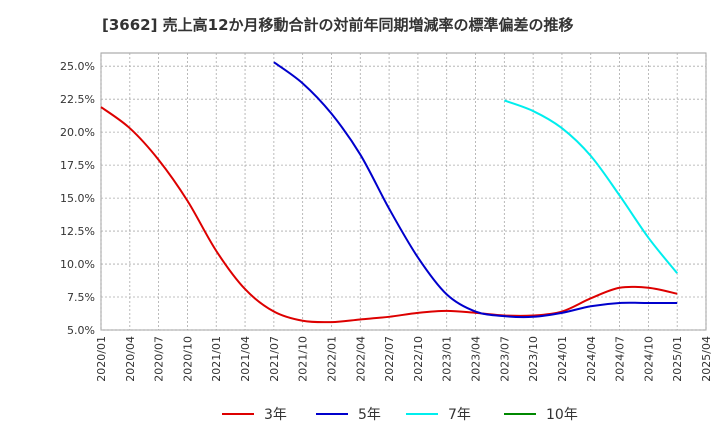 This screenshot has width=720, height=440. I want to click on legend-label-3: 7年, so click(459, 415).